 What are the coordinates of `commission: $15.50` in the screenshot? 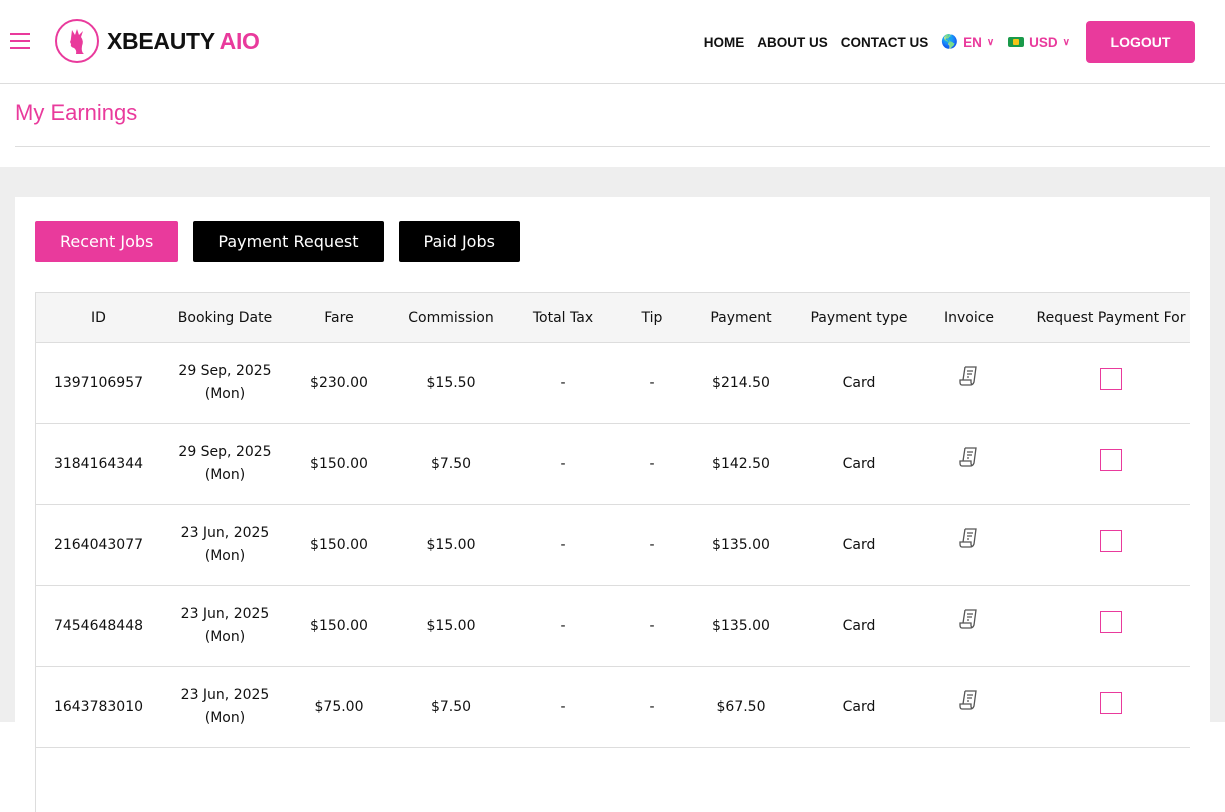 It's located at (451, 383).